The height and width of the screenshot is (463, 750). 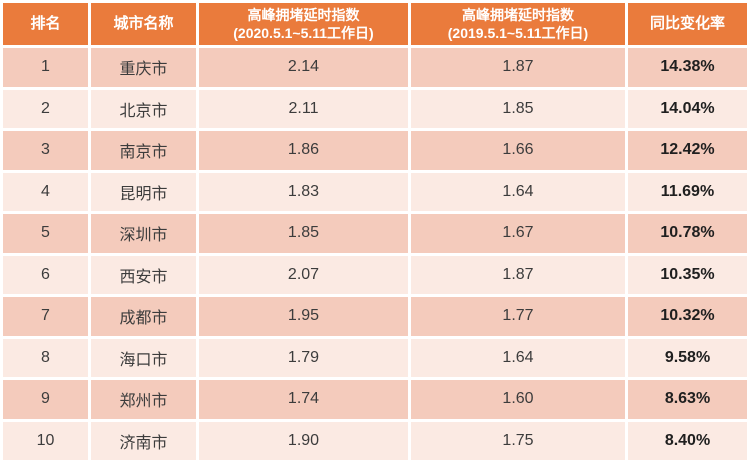 What do you see at coordinates (687, 357) in the screenshot?
I see `yoy-cell: 9.58%` at bounding box center [687, 357].